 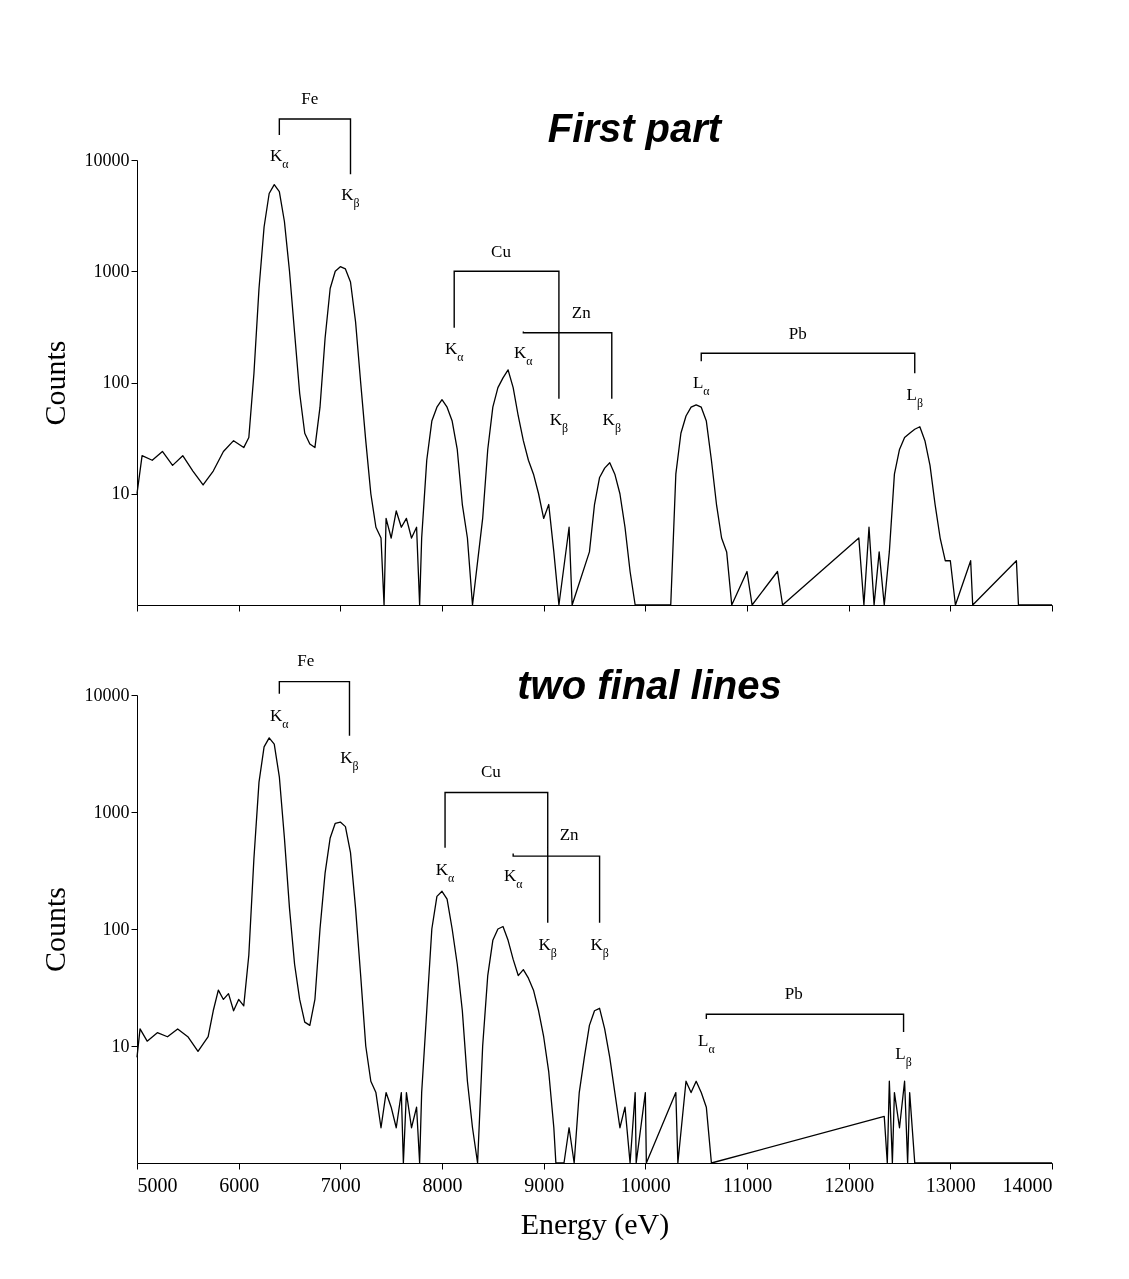 I want to click on x-tick-label: 12000, so click(x=849, y=1184).